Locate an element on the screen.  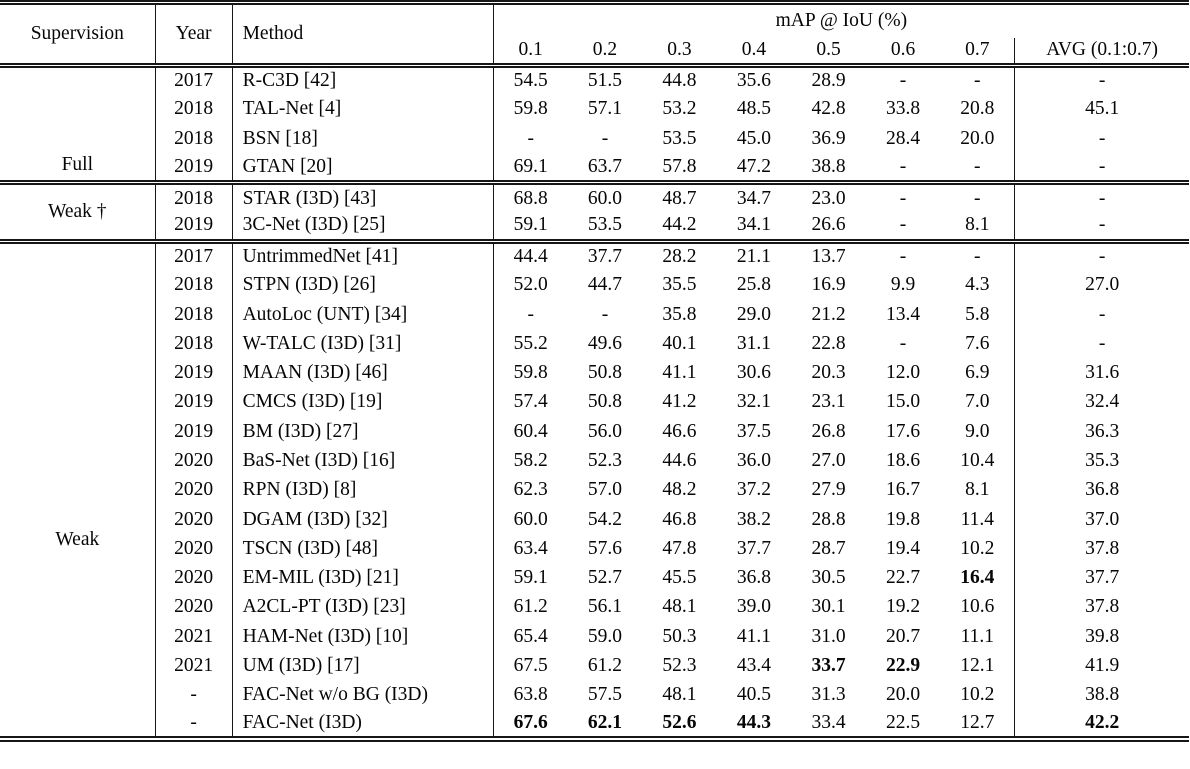
map-value-cell: 35.6 is located at coordinates (754, 81).